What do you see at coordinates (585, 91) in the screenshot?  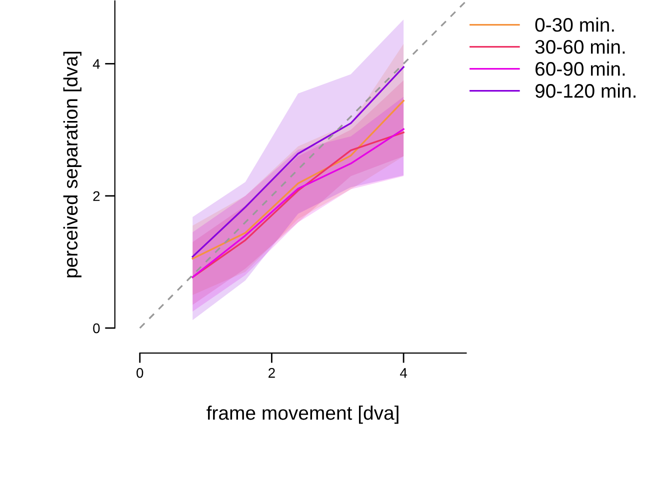 I see `legend-label: 90-120 min.` at bounding box center [585, 91].